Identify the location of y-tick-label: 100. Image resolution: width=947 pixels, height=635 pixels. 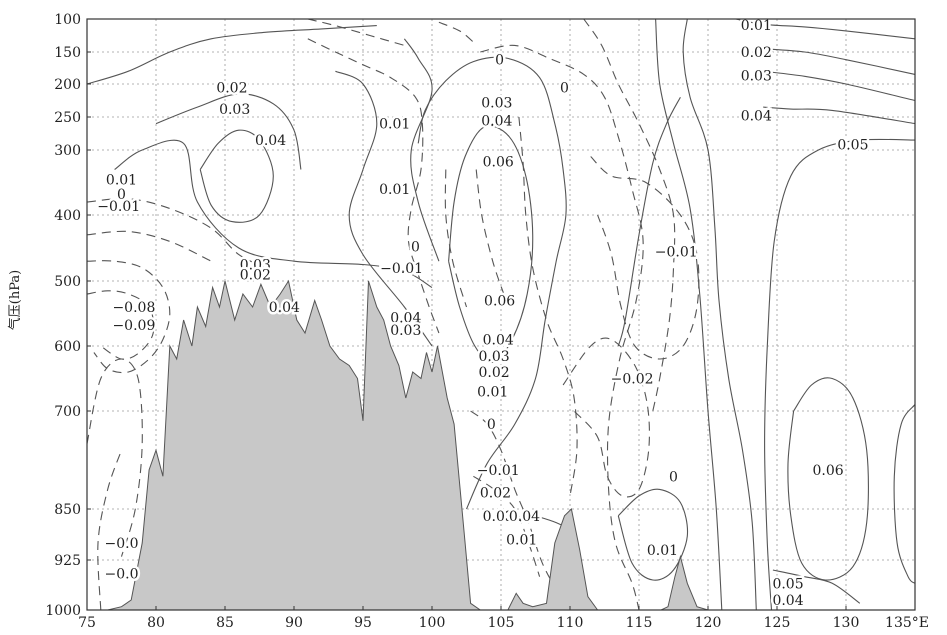
(67, 20).